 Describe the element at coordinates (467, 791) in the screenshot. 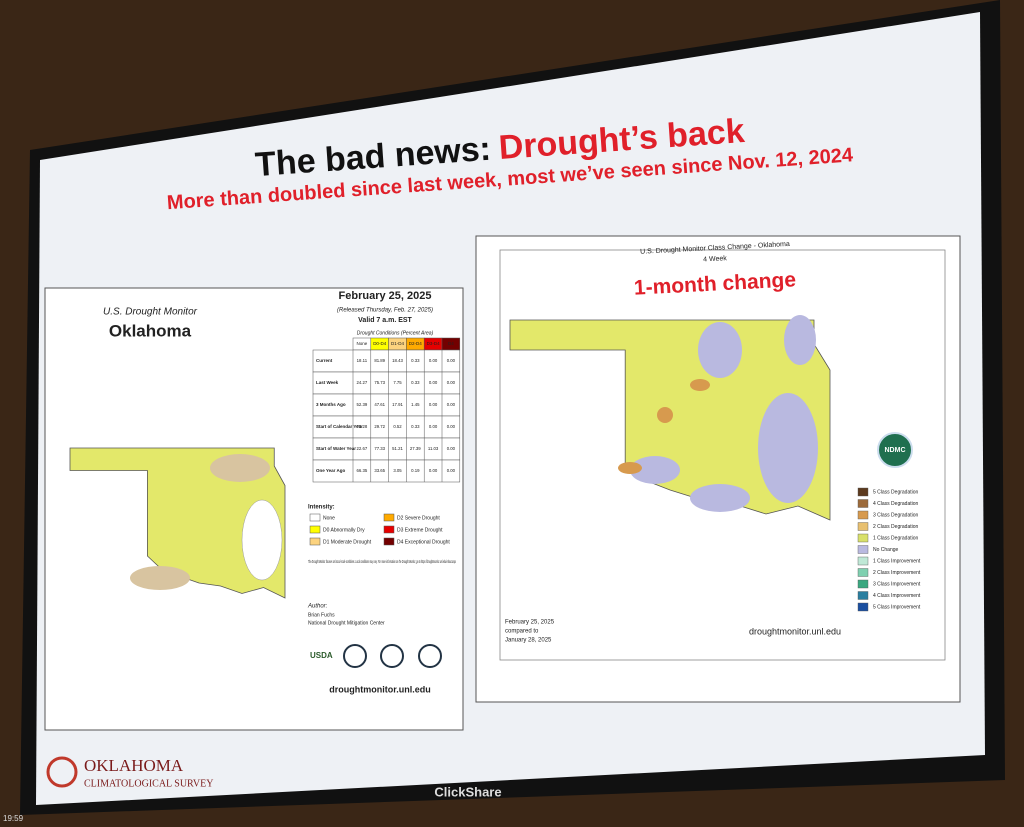

I see `clickshare: ClickShare` at that location.